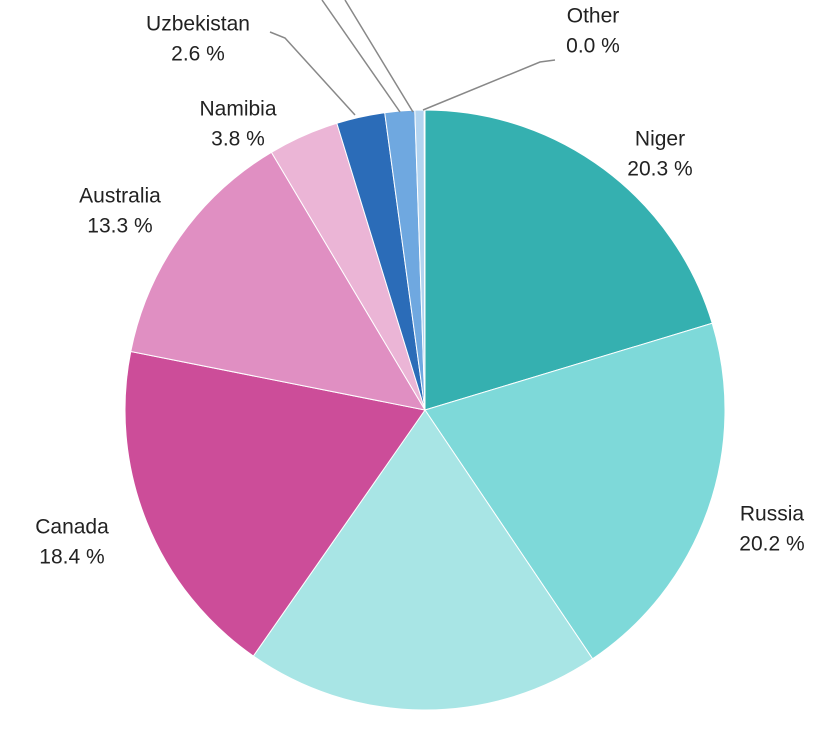  What do you see at coordinates (659, 169) in the screenshot?
I see `slice-value-label: 20.3 %` at bounding box center [659, 169].